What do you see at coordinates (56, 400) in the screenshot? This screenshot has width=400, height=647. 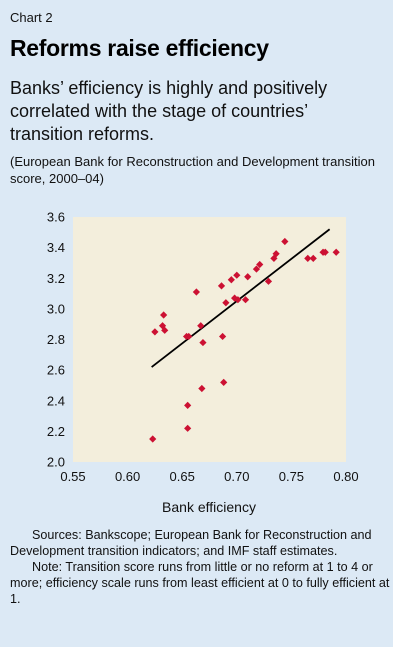 I see `y-tick-label: 2.4` at bounding box center [56, 400].